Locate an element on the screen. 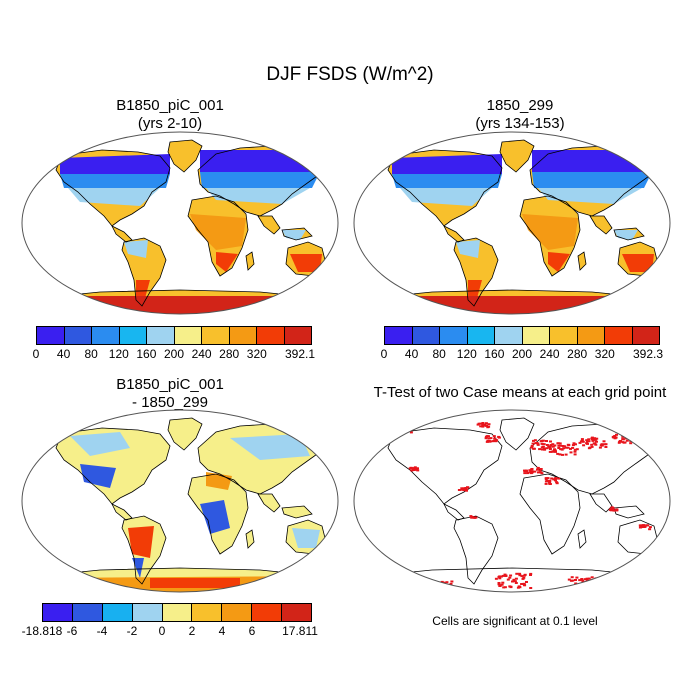  colorbar-tick-label: 80 is located at coordinates (91, 354).